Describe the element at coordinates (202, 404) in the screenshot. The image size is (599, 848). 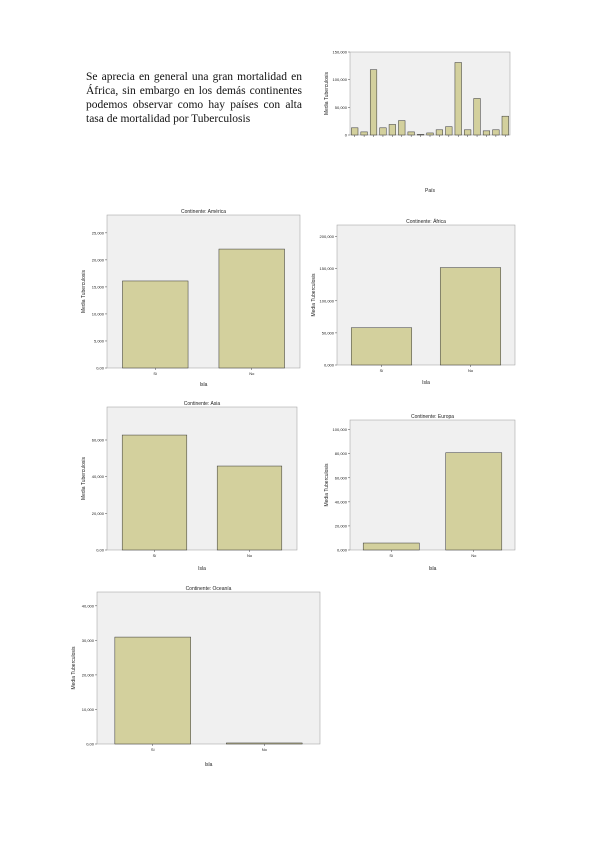
I see `chart-title: Continente: Asia` at that location.